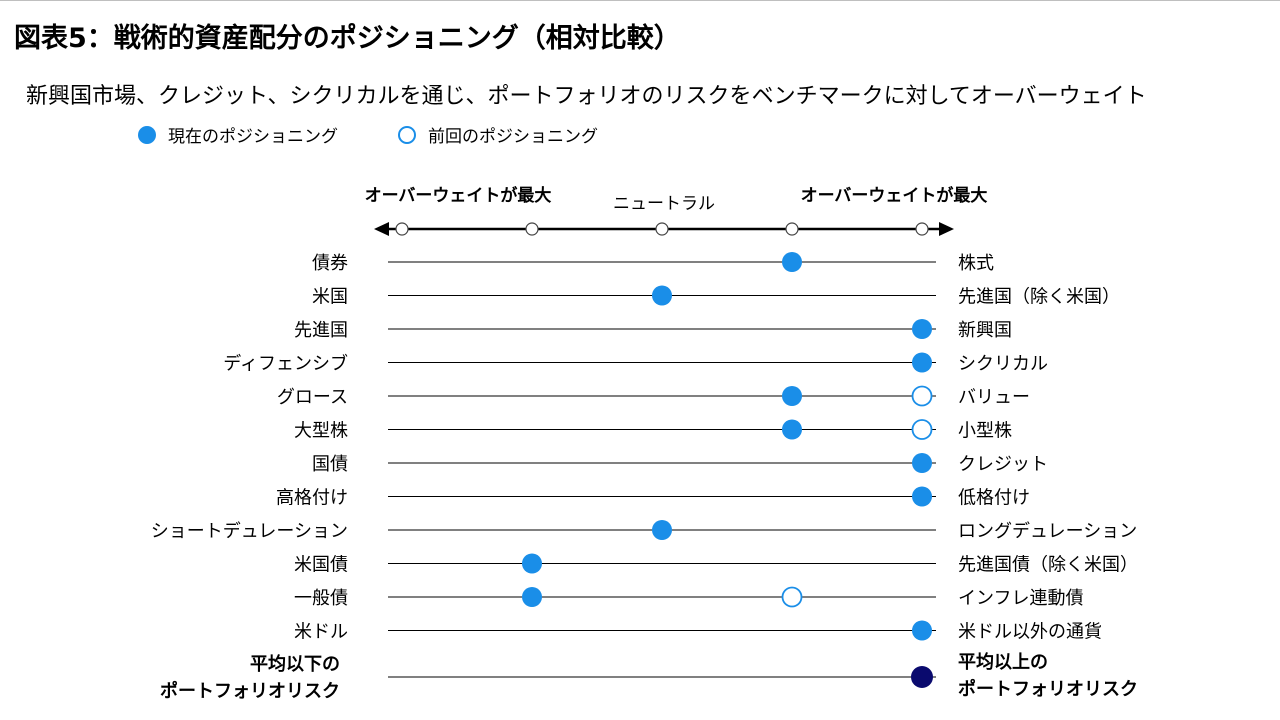 This screenshot has width=1280, height=720. Describe the element at coordinates (1030, 632) in the screenshot. I see `row-label-right: 米ドル以外の通貨` at that location.